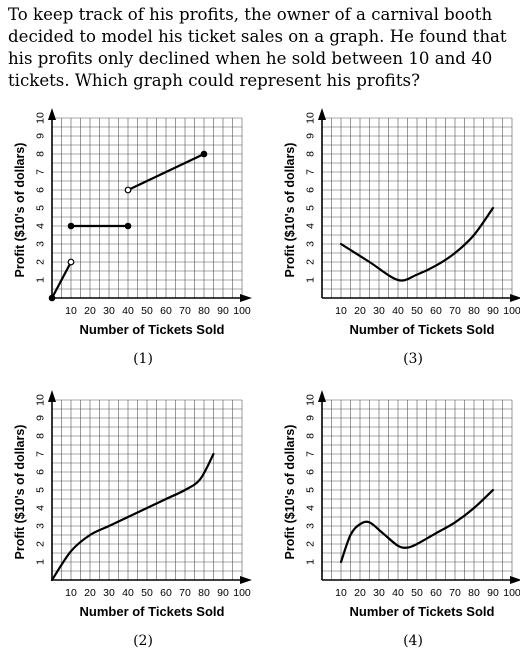  I want to click on choice-label: (1), so click(143, 359).